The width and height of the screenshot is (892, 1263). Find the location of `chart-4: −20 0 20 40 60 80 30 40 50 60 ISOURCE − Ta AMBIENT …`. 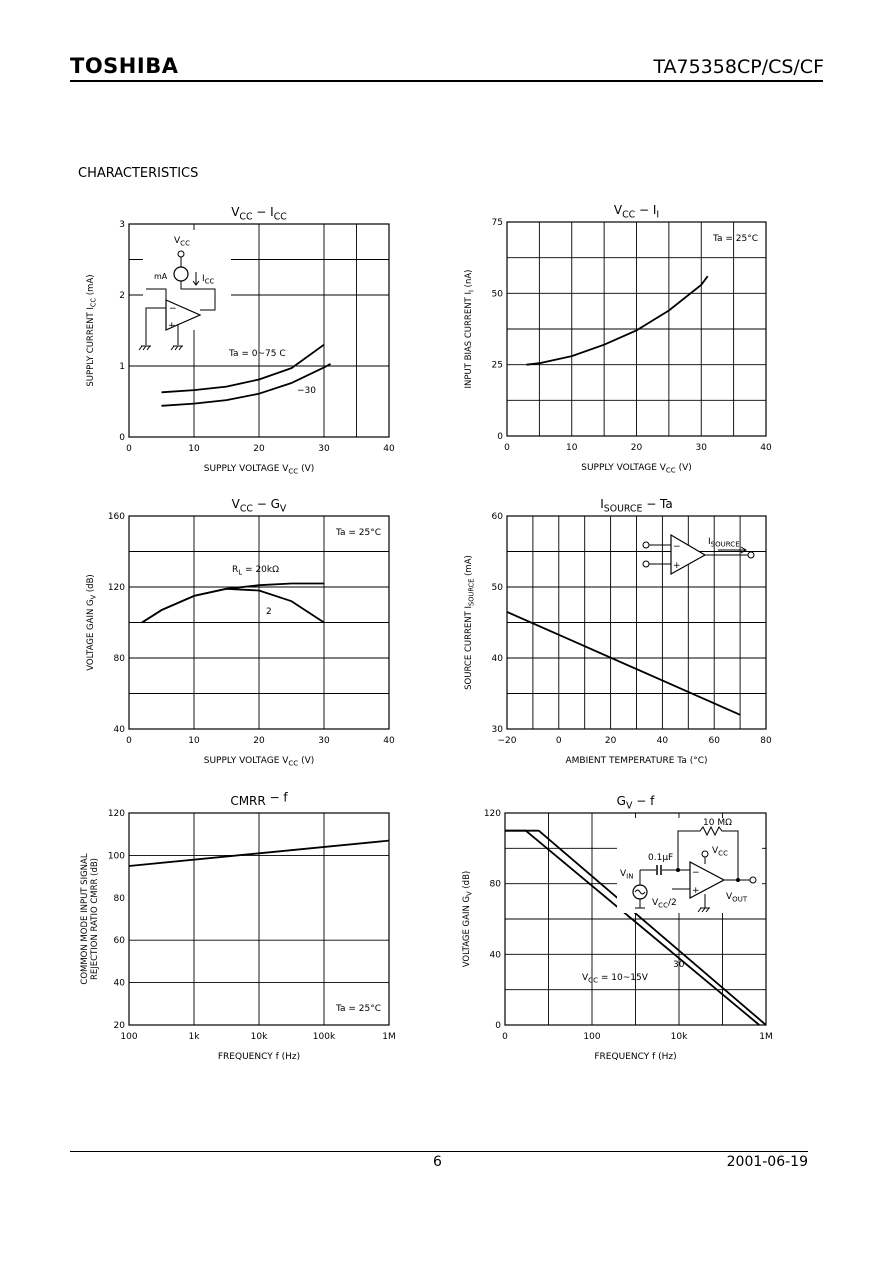

chart-4: −20 0 20 40 60 80 30 40 50 60 ISOURCE − Ta AMBIENT … is located at coordinates (618, 631).